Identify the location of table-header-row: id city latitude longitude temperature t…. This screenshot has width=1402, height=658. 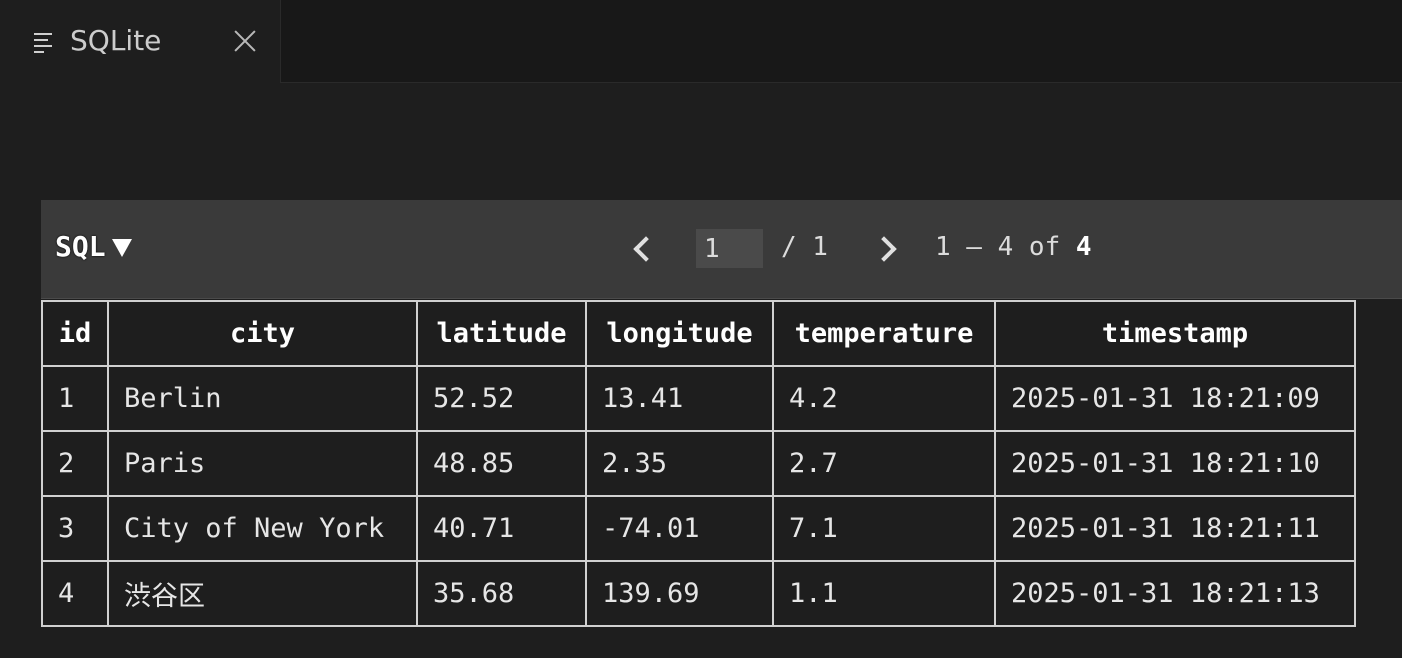
(698, 333).